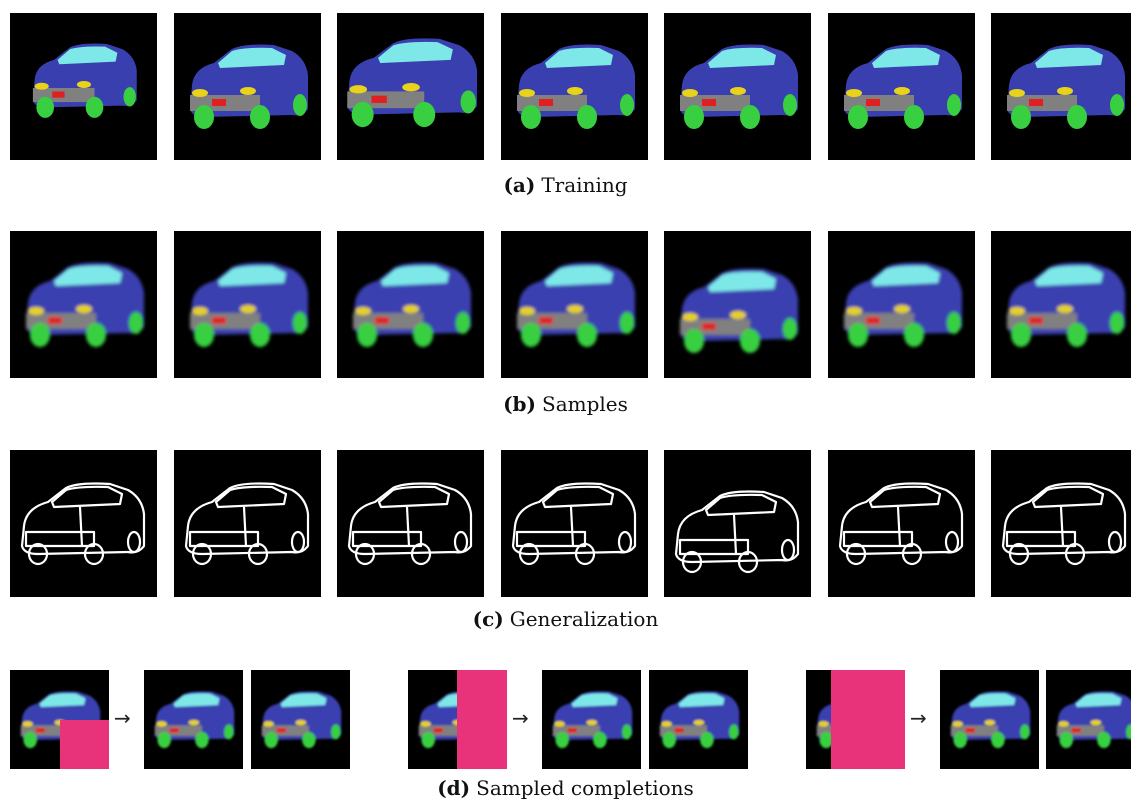  I want to click on completion-1a, so click(193, 719).